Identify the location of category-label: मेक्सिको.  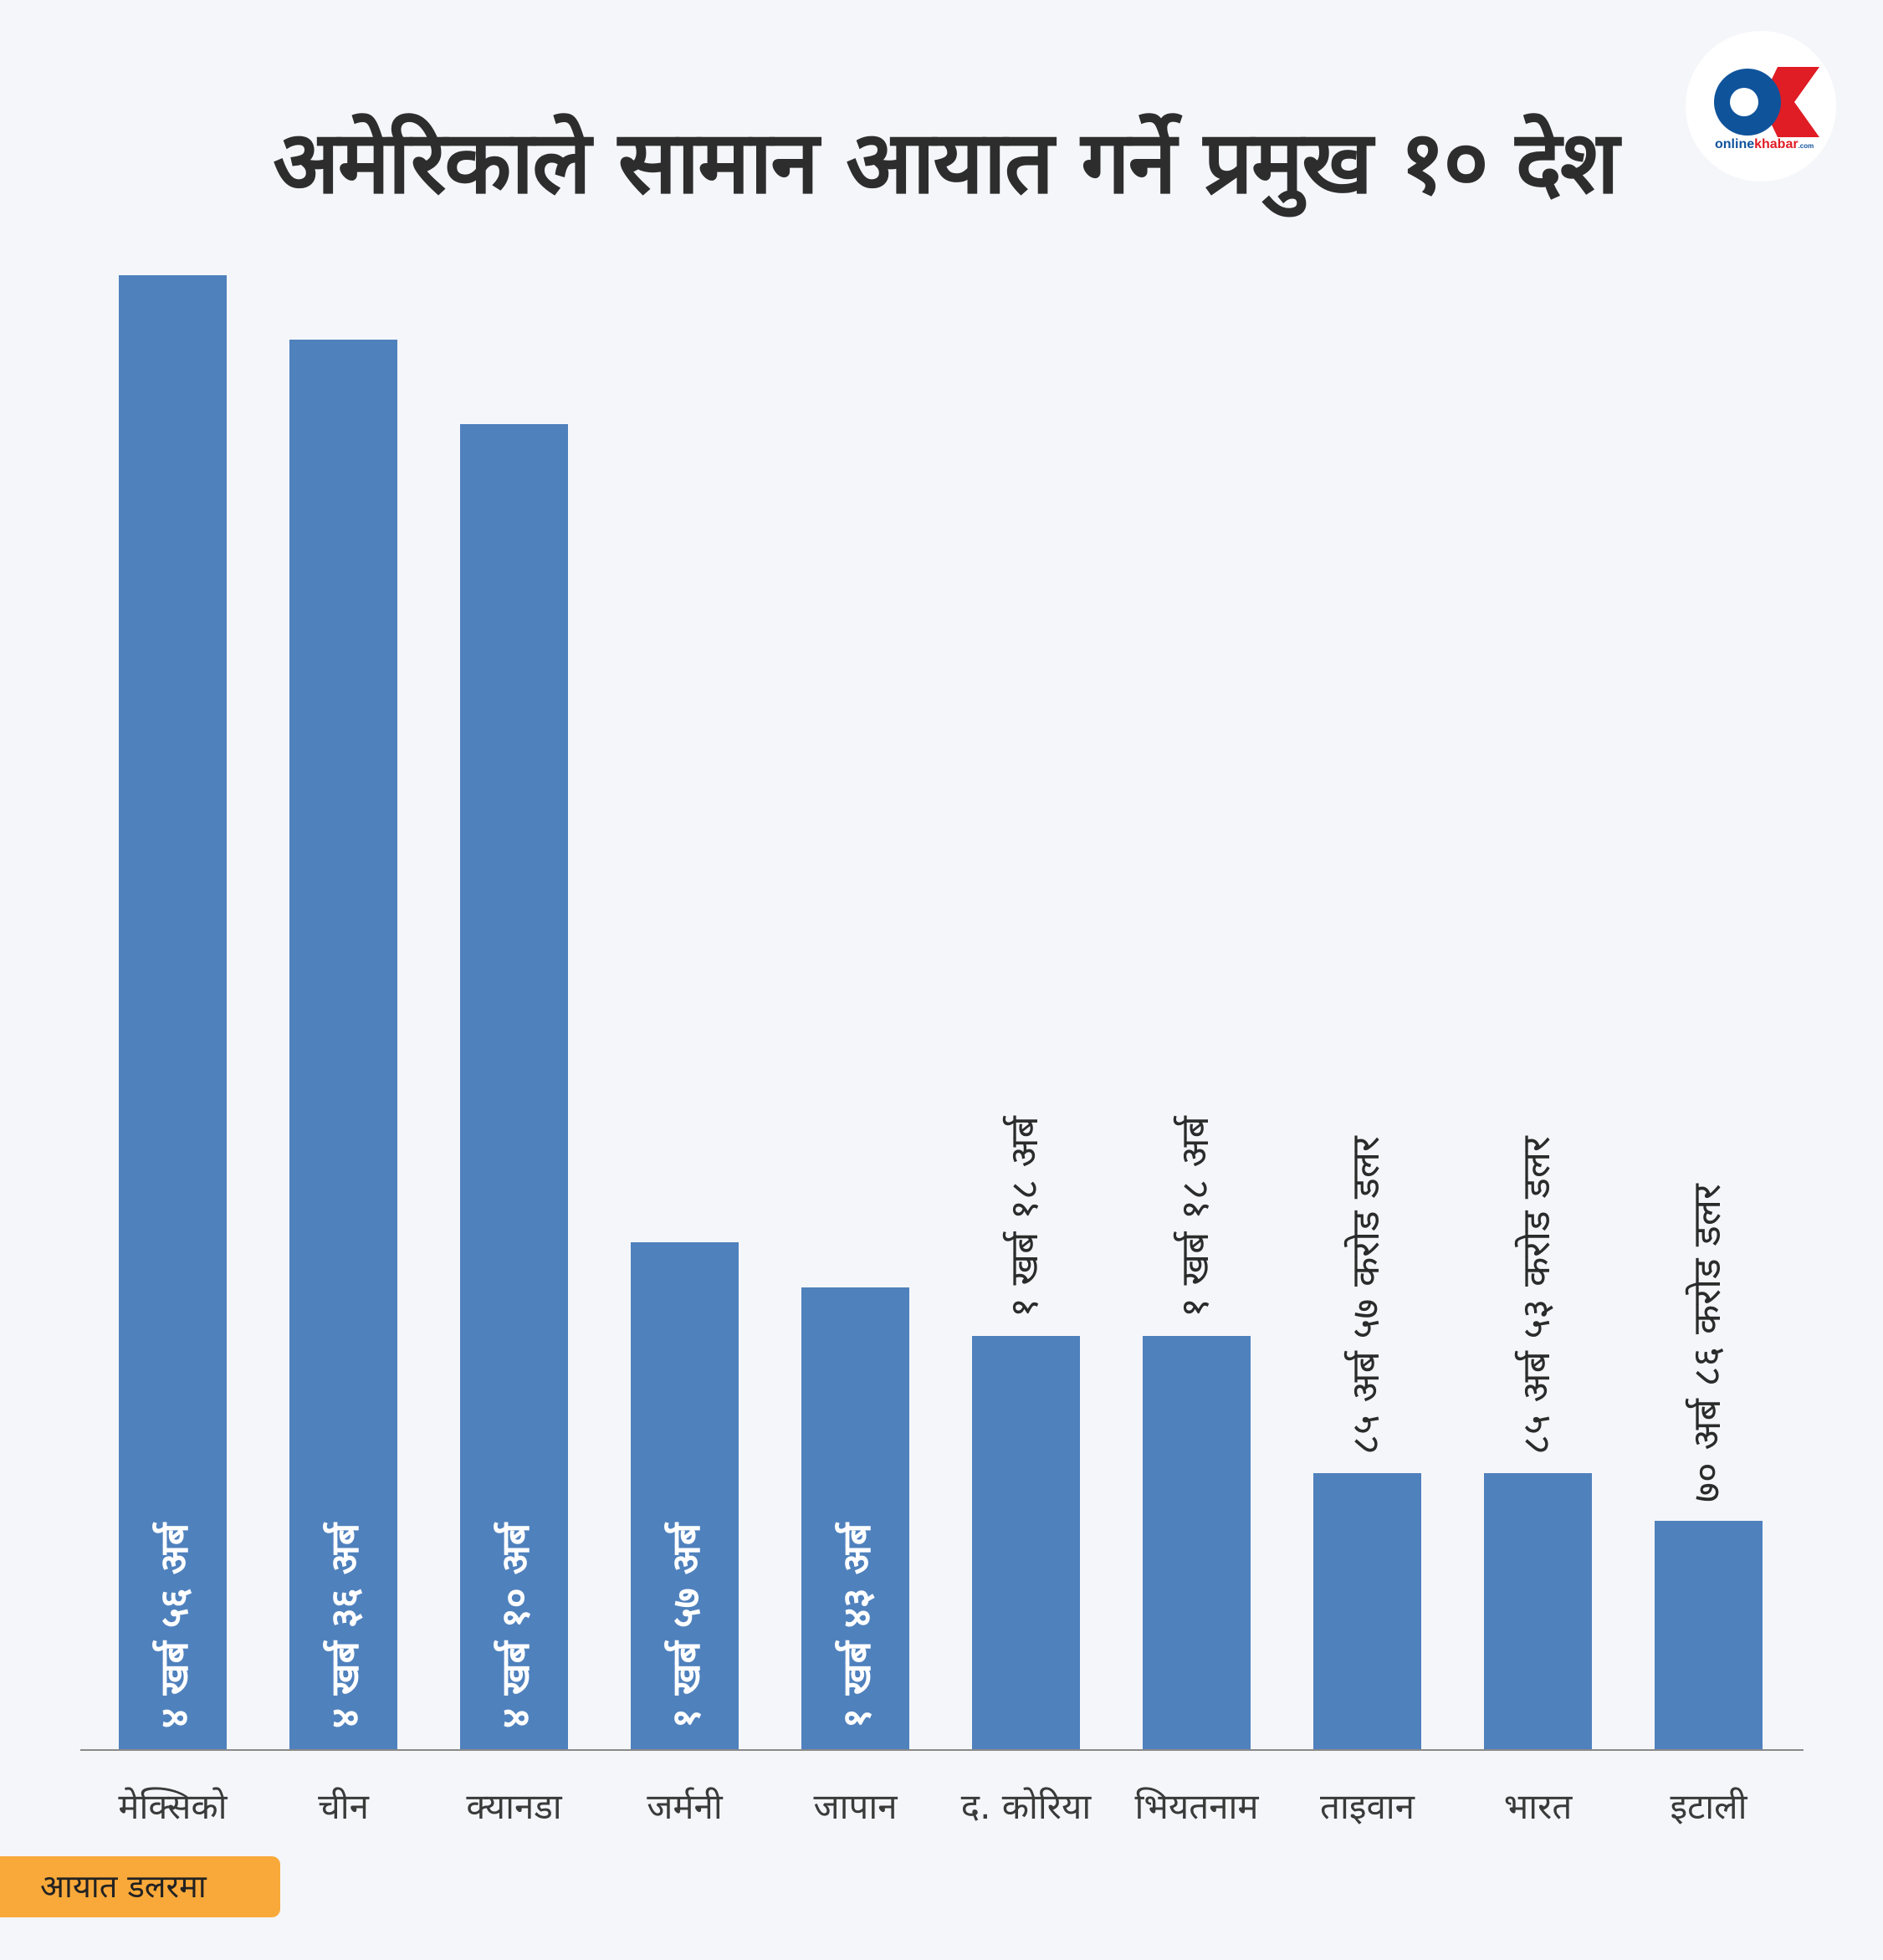
(173, 1807).